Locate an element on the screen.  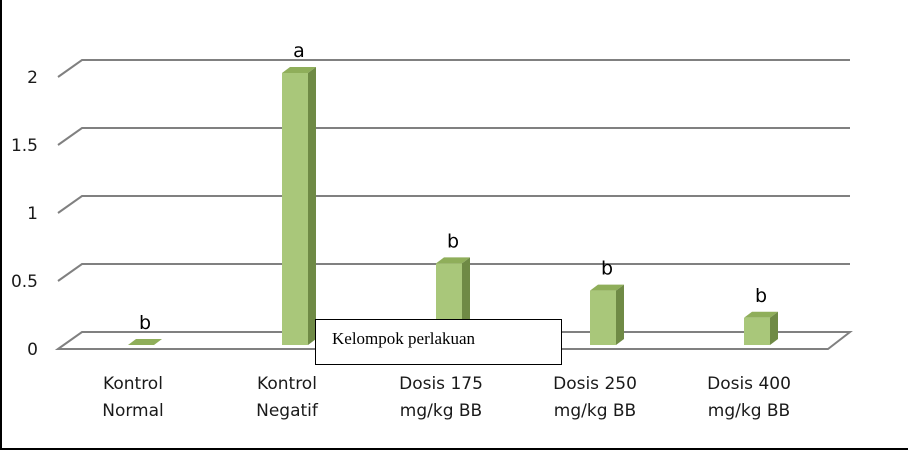
y-tick-label: 2 is located at coordinates (32, 78).